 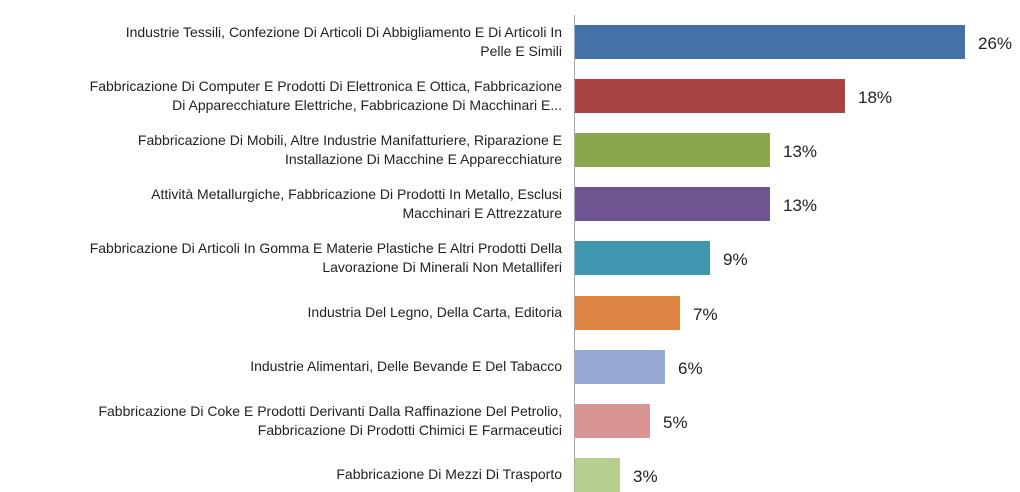 What do you see at coordinates (705, 314) in the screenshot?
I see `value-label: 7%` at bounding box center [705, 314].